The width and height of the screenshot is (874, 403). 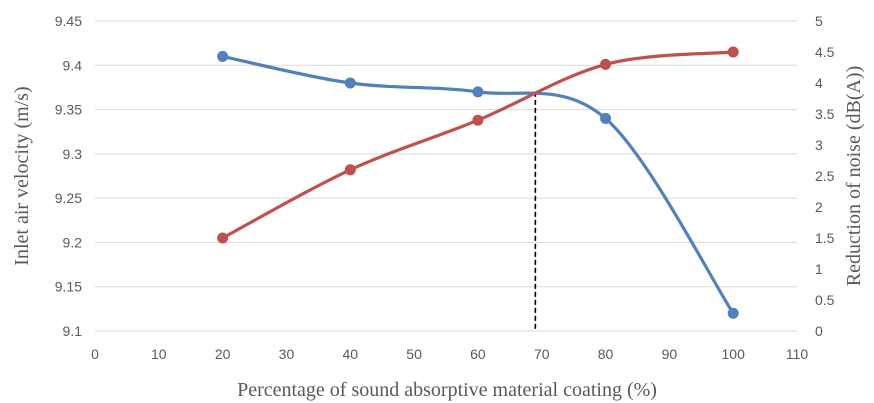 What do you see at coordinates (819, 269) in the screenshot?
I see `right-y-tick-label: 1` at bounding box center [819, 269].